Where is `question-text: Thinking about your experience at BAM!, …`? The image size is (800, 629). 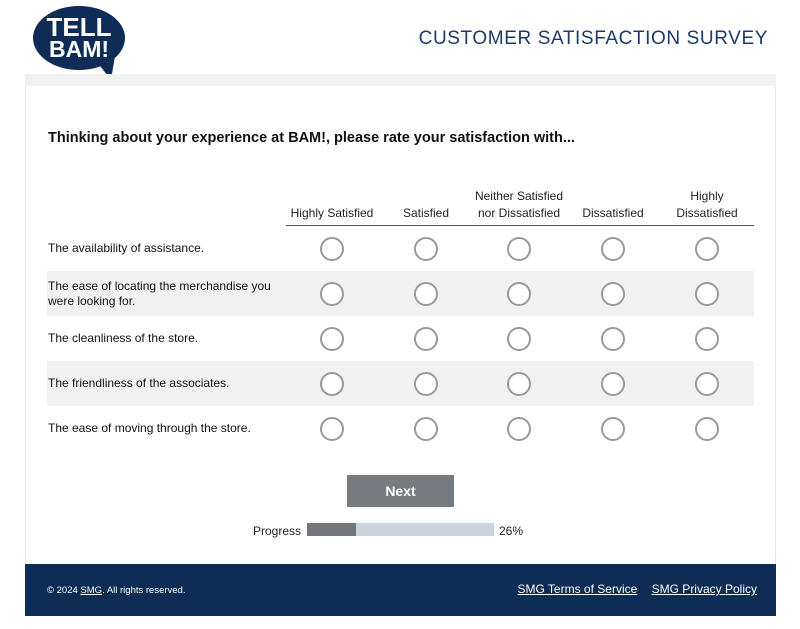
question-text: Thinking about your experience at BAM!, … is located at coordinates (311, 138).